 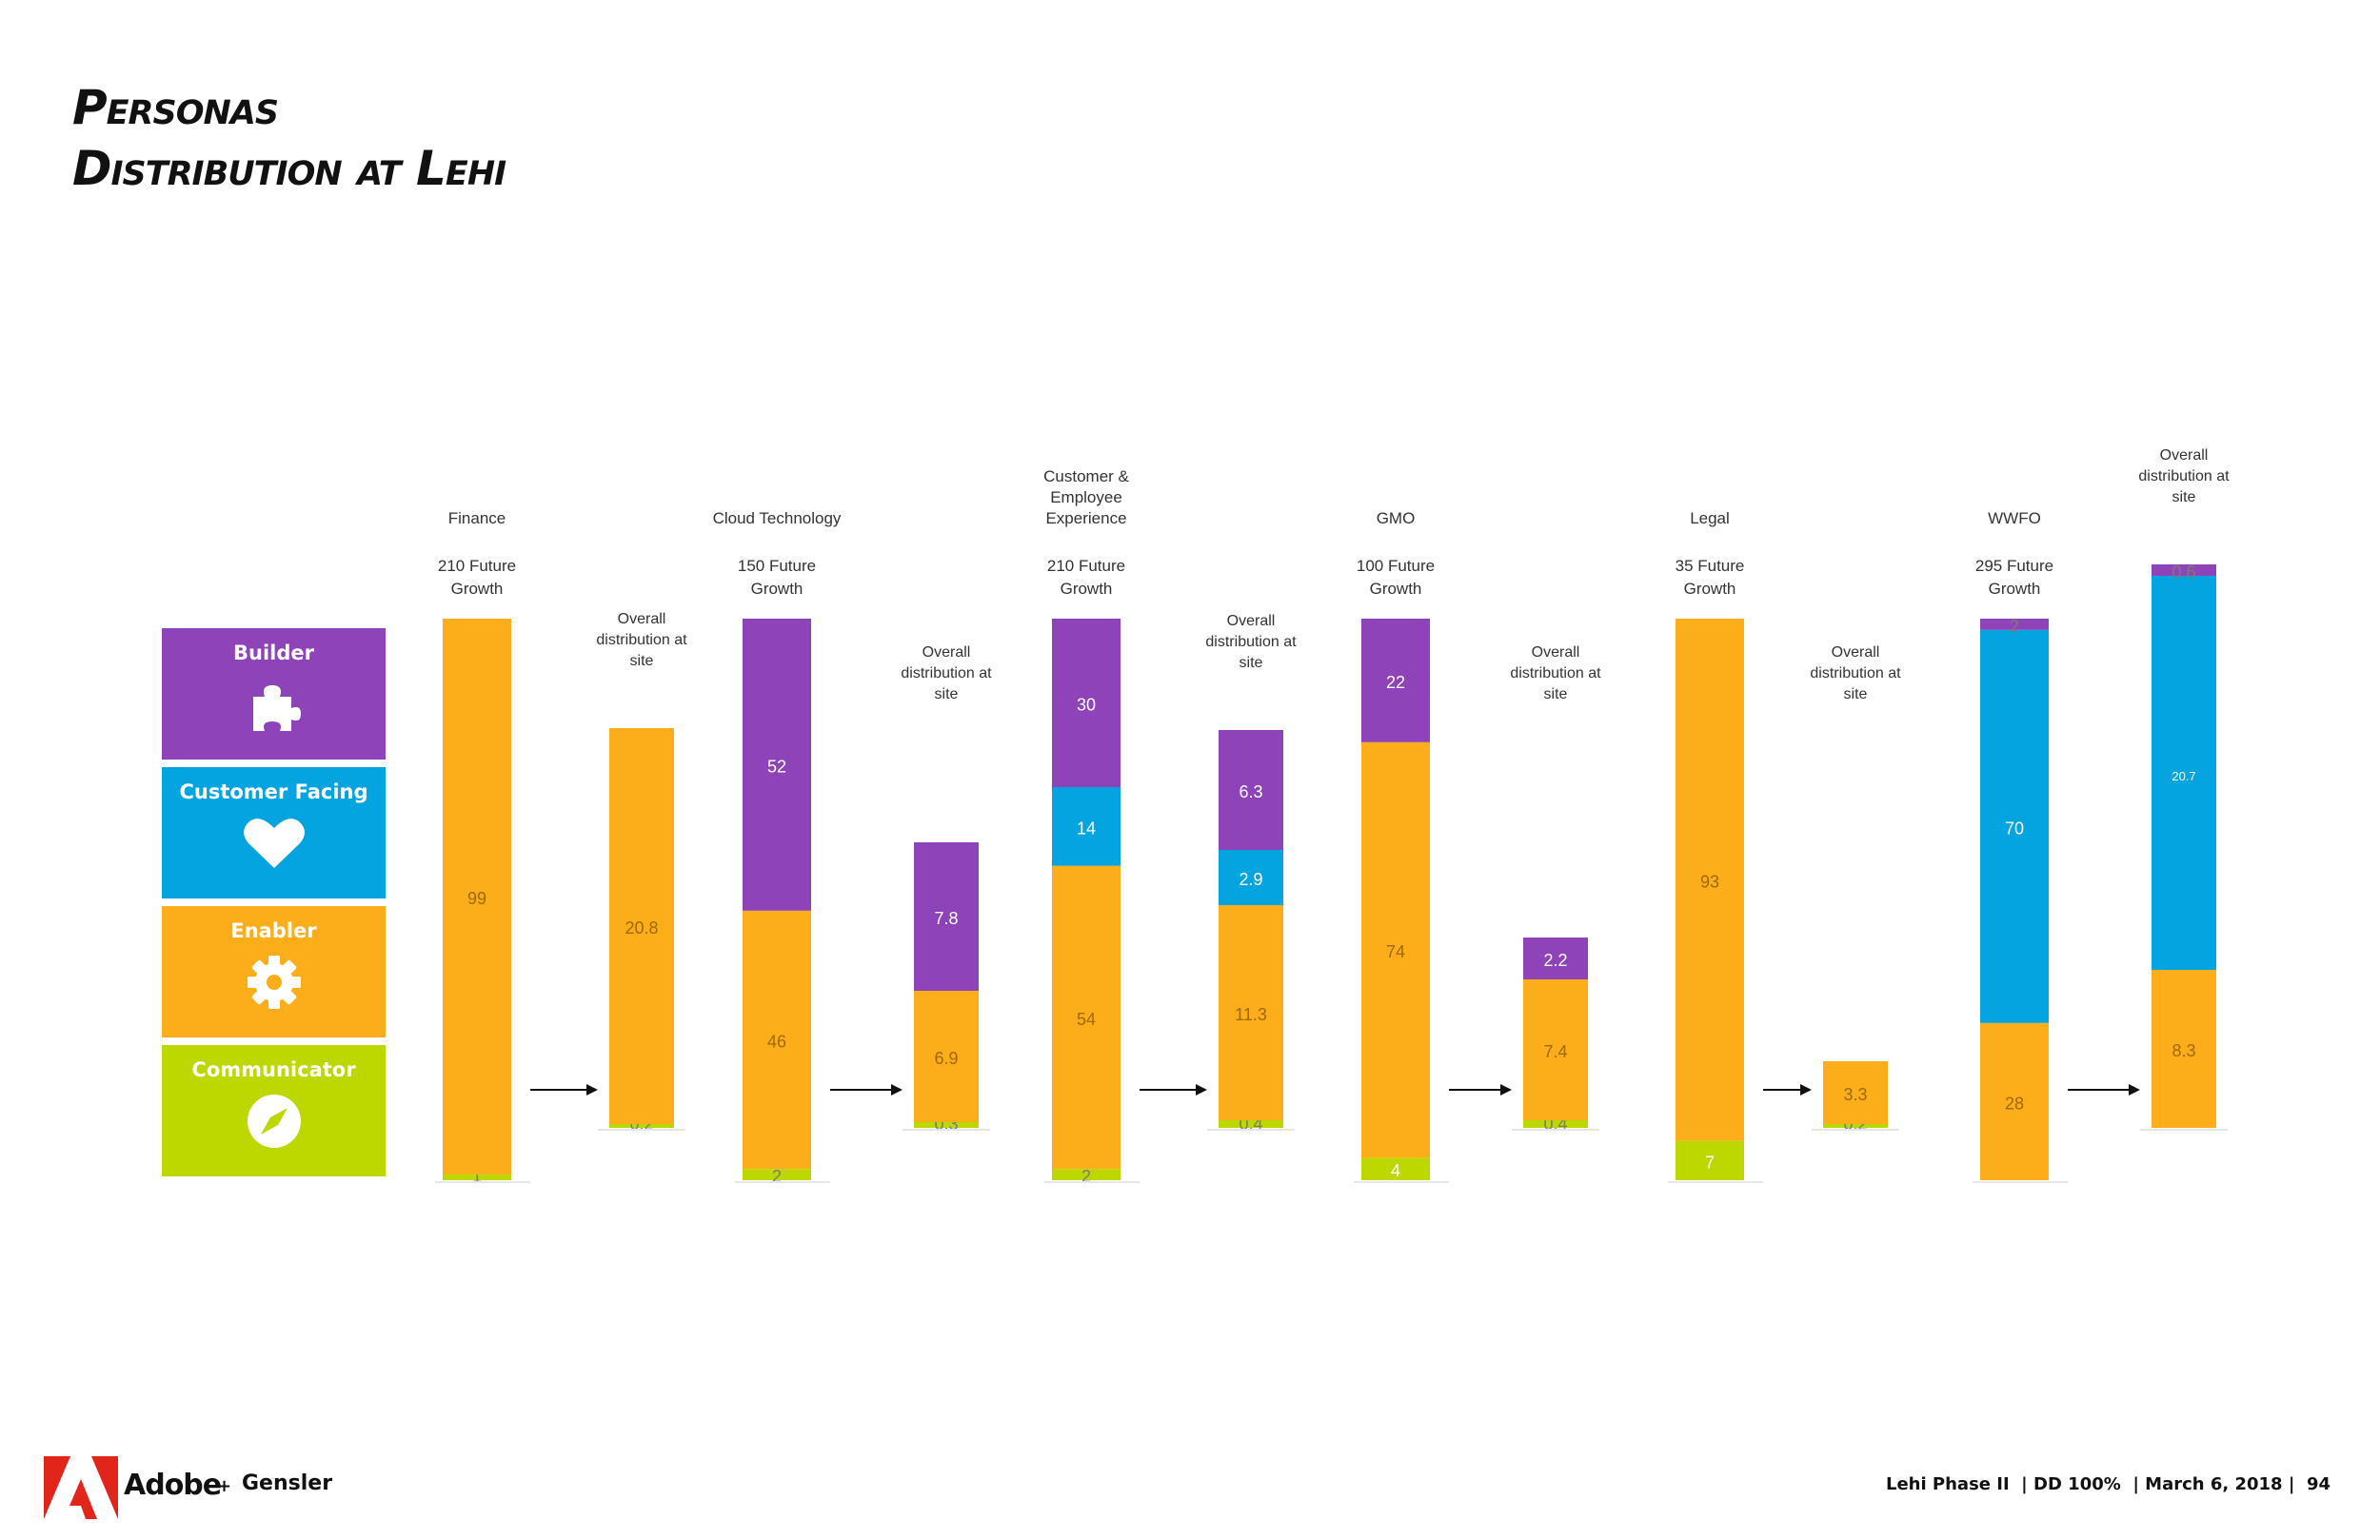 I want to click on overall-data-label: 7.4, so click(x=1555, y=1051).